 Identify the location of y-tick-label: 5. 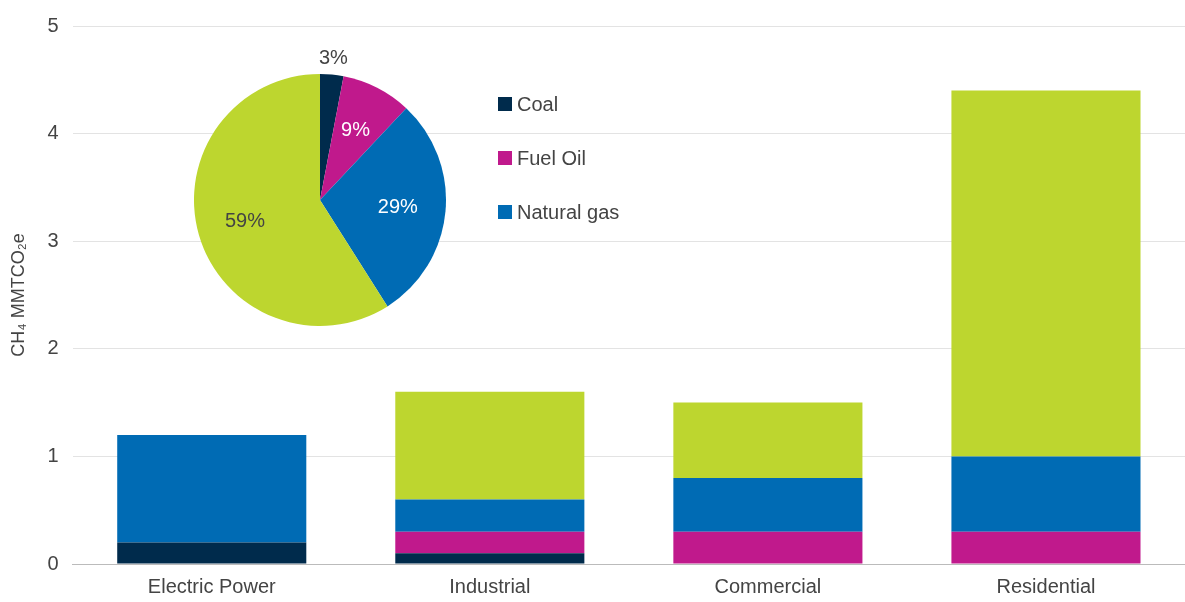
(53, 24).